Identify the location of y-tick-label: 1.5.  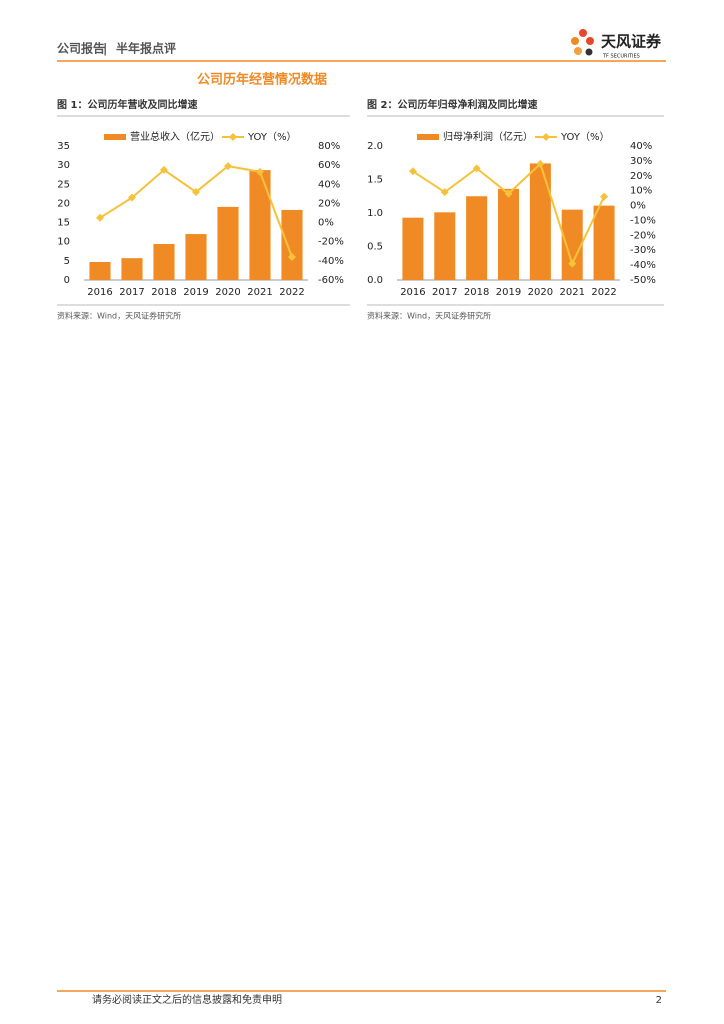
(375, 180).